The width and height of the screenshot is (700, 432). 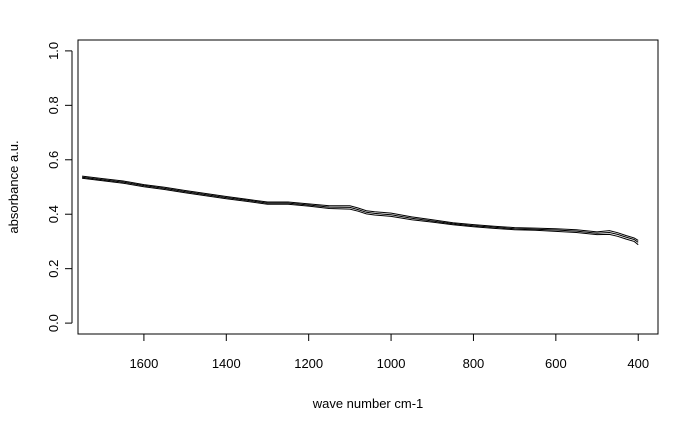 I want to click on x-tick-label: 1400, so click(x=226, y=363).